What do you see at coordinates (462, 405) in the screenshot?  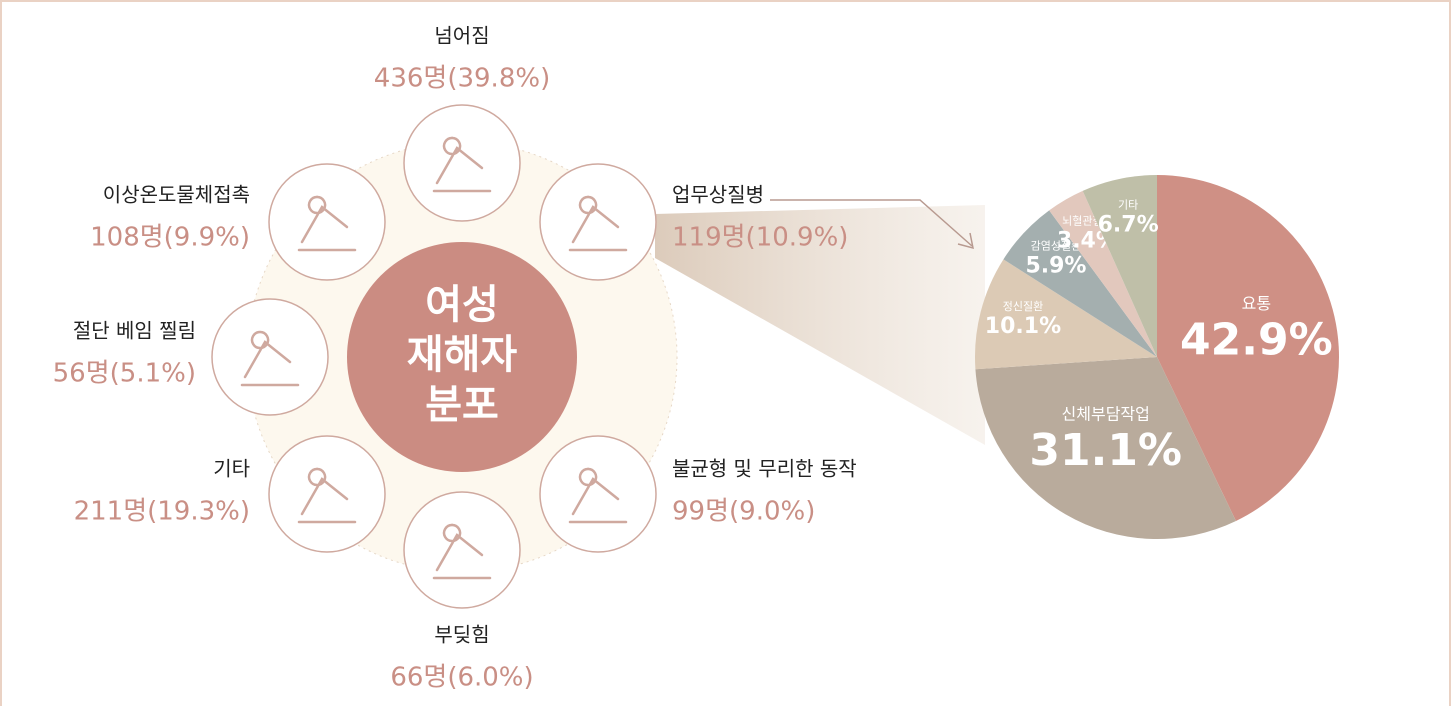 I see `center-title: 분포` at bounding box center [462, 405].